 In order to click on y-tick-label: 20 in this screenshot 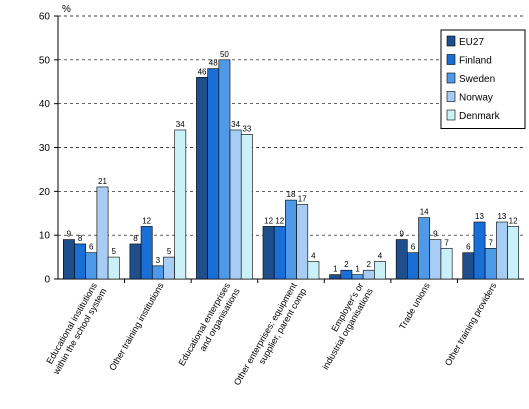, I will do `click(45, 192)`.